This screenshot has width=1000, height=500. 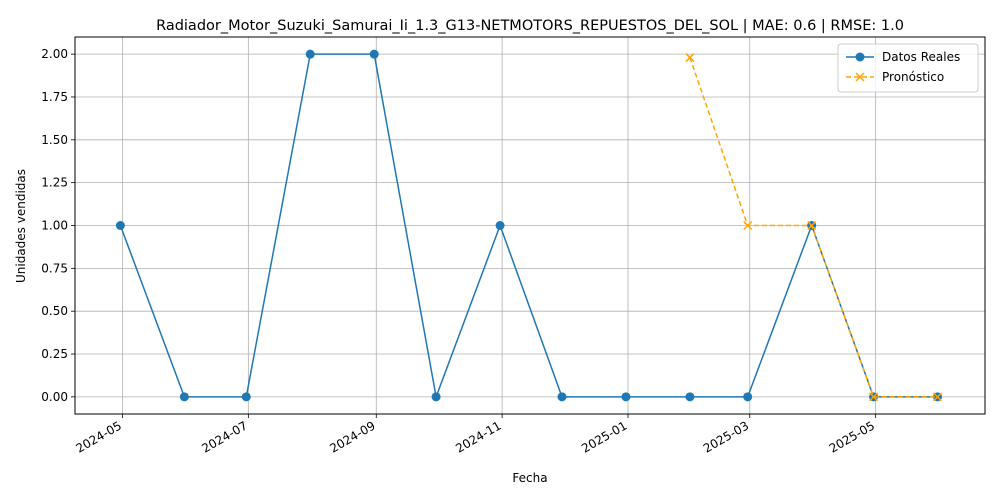 I want to click on x-axis-label: Fecha, so click(x=529, y=478).